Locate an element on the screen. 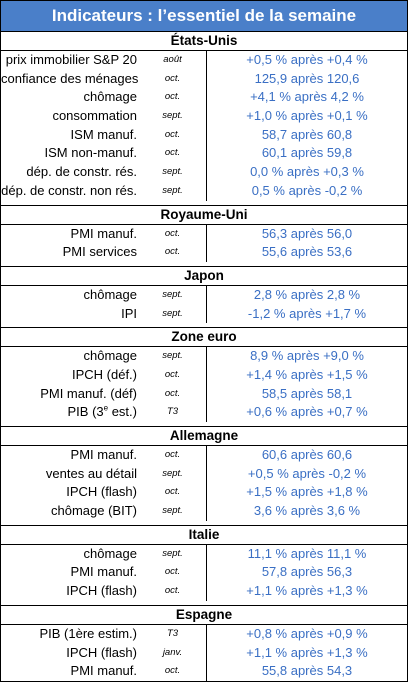 The width and height of the screenshot is (410, 682). table-row: ventes au détail sept. +0,5 % après -0,2 % is located at coordinates (204, 474).